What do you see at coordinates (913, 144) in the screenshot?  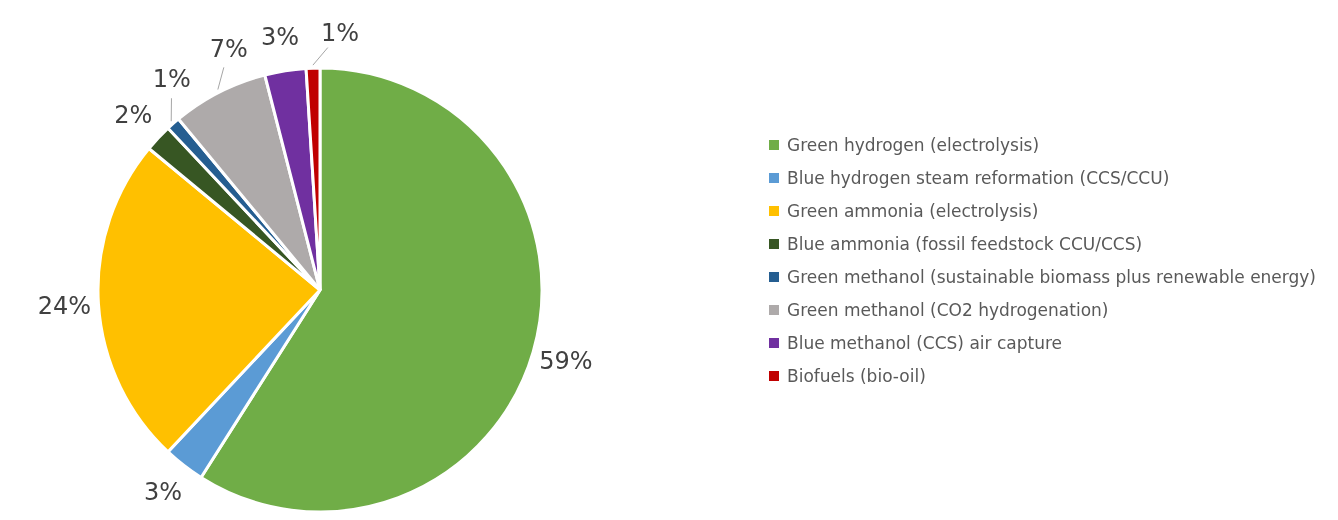 I see `legend-label: Green hydrogen (electrolysis)` at bounding box center [913, 144].